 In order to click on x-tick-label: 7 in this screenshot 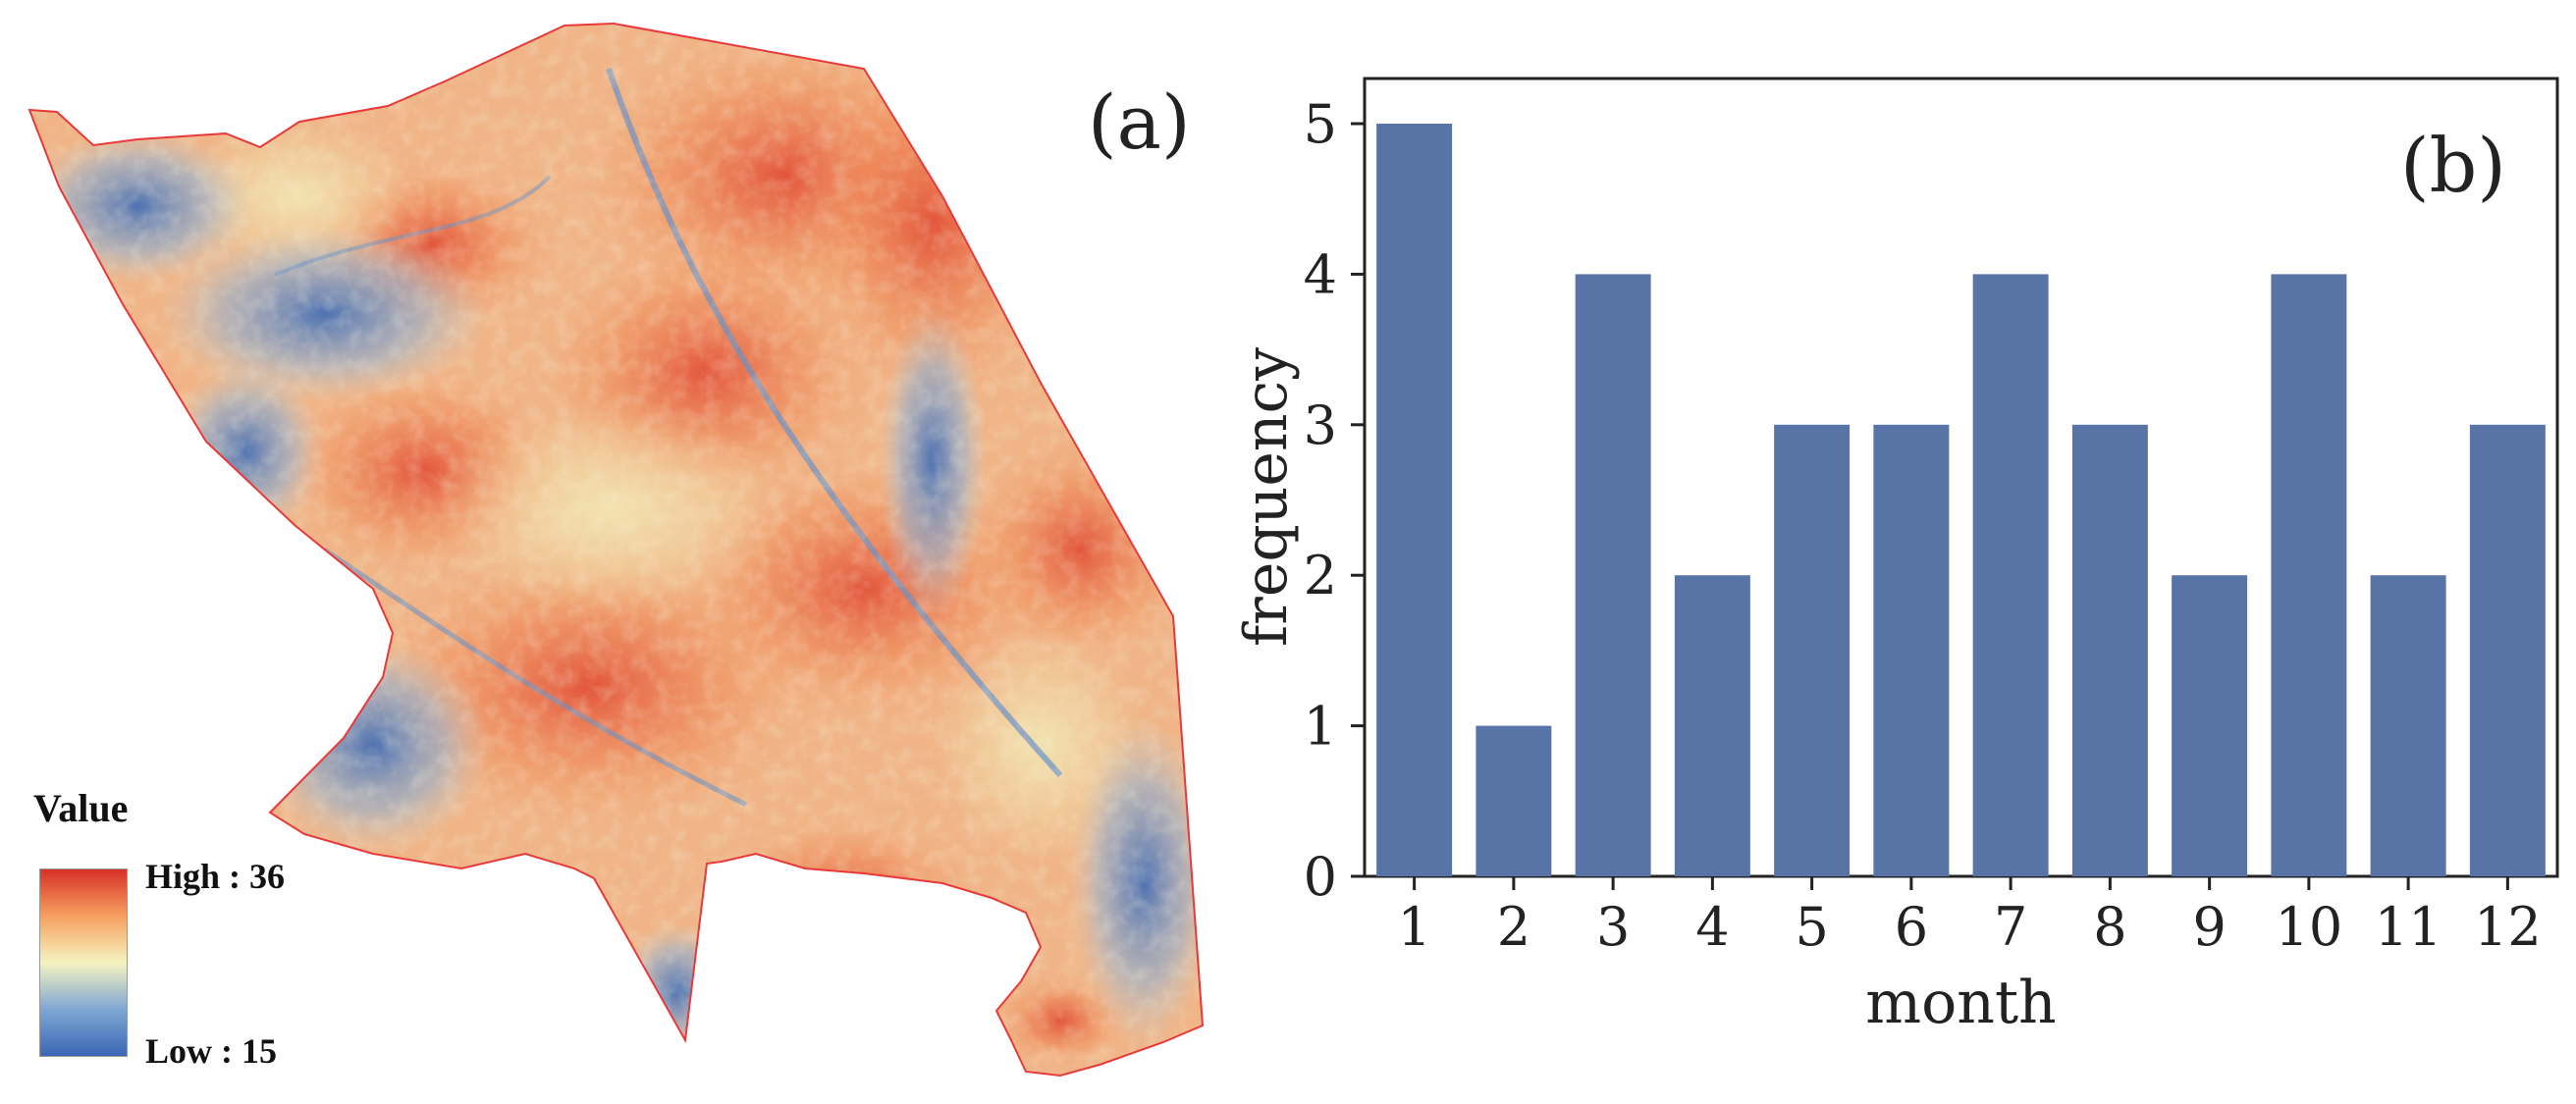, I will do `click(2010, 927)`.